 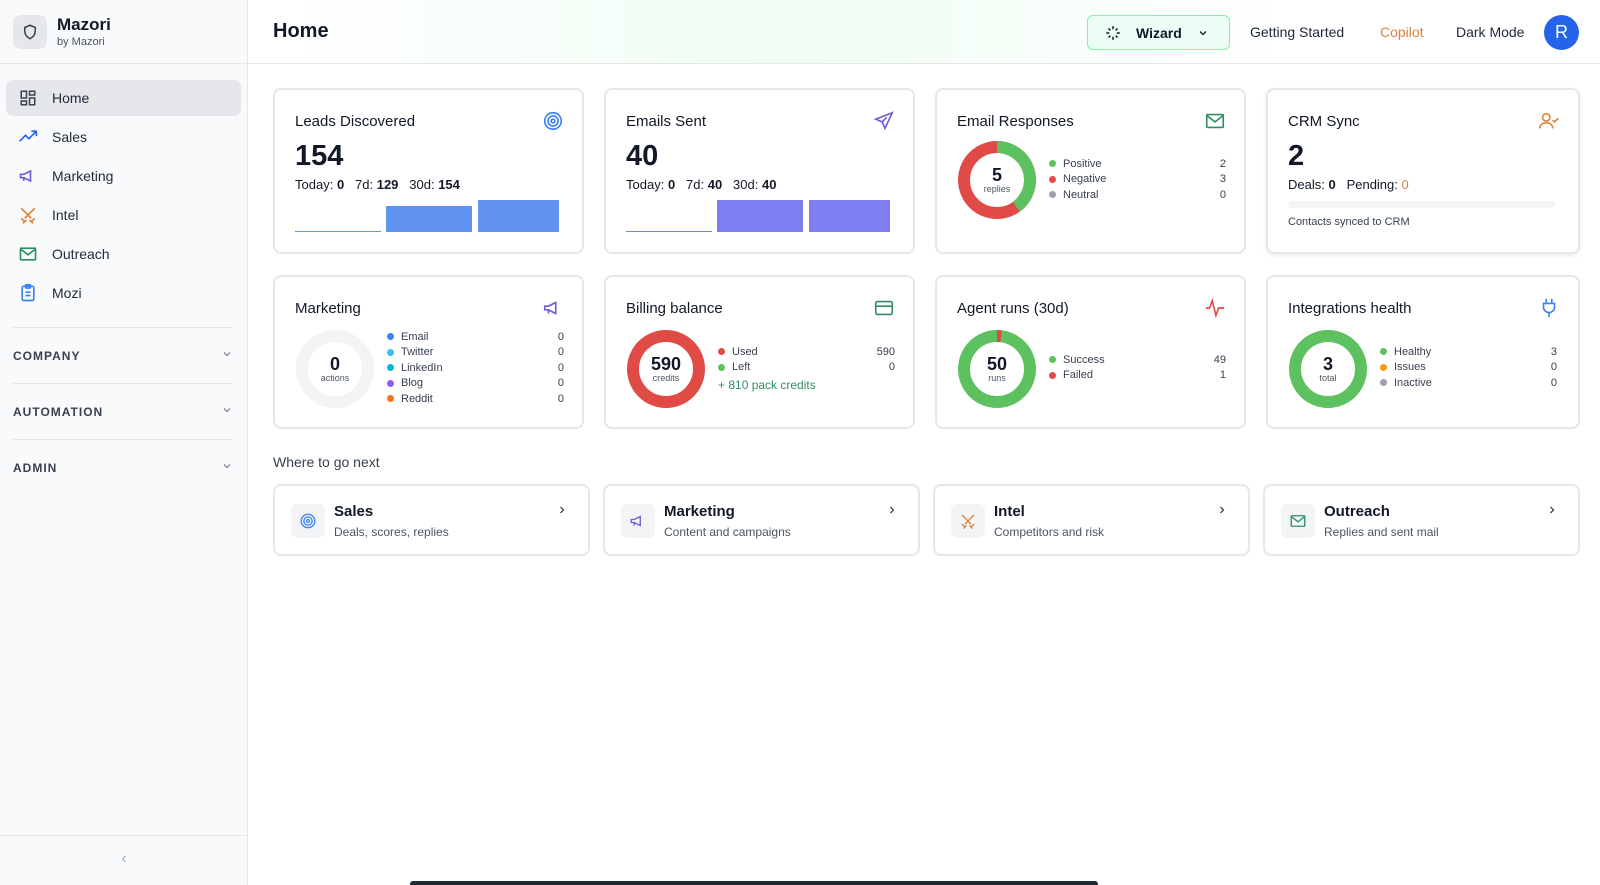 I want to click on legend-label: LinkedIn, so click(x=422, y=367).